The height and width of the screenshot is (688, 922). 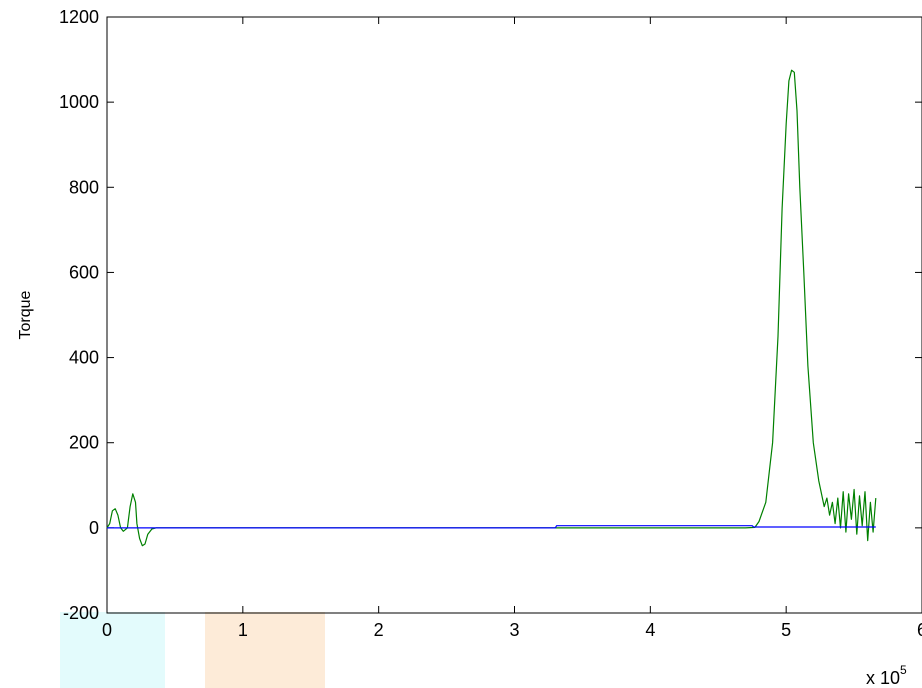 I want to click on x-multiplier-base: x 10, so click(x=883, y=678).